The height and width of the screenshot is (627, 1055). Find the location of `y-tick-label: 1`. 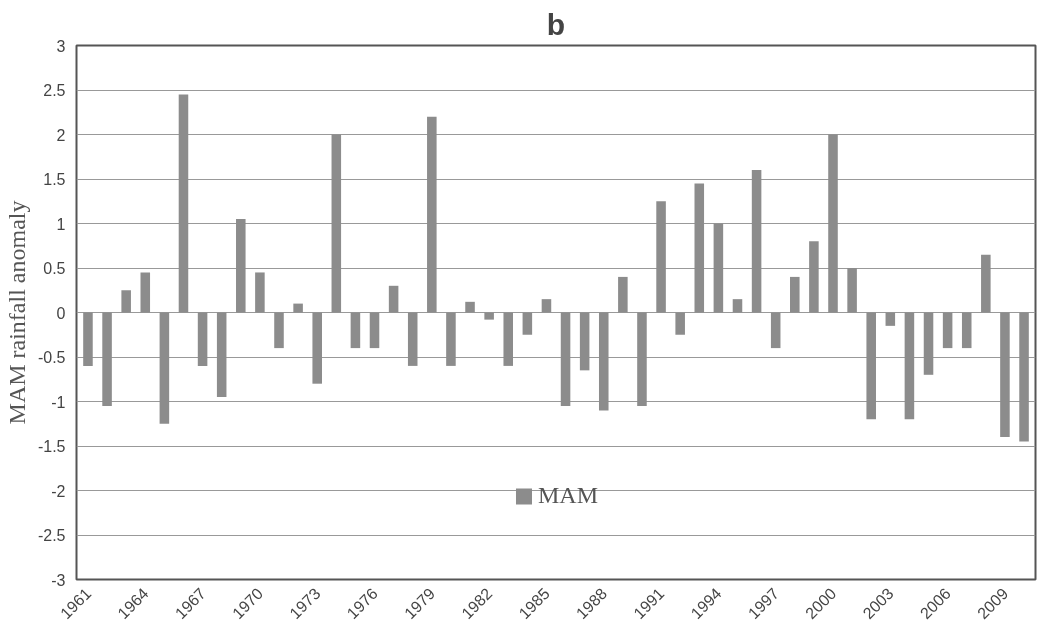

y-tick-label: 1 is located at coordinates (61, 224).